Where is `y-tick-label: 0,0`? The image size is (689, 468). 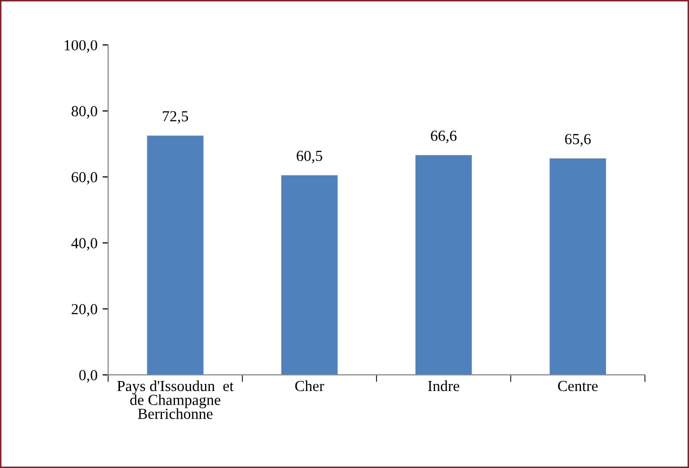
y-tick-label: 0,0 is located at coordinates (88, 376).